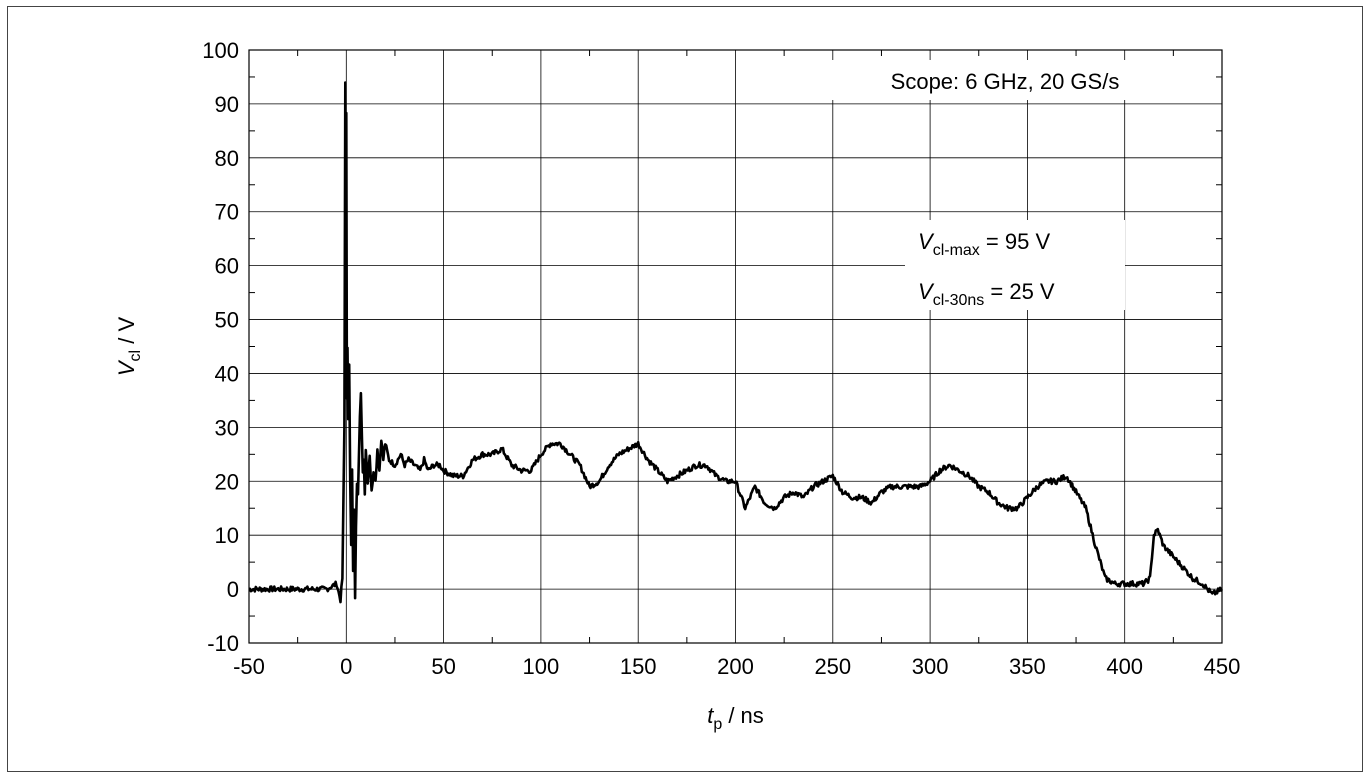 The image size is (1371, 780). I want to click on scope-annotation-bg, so click(1005, 80).